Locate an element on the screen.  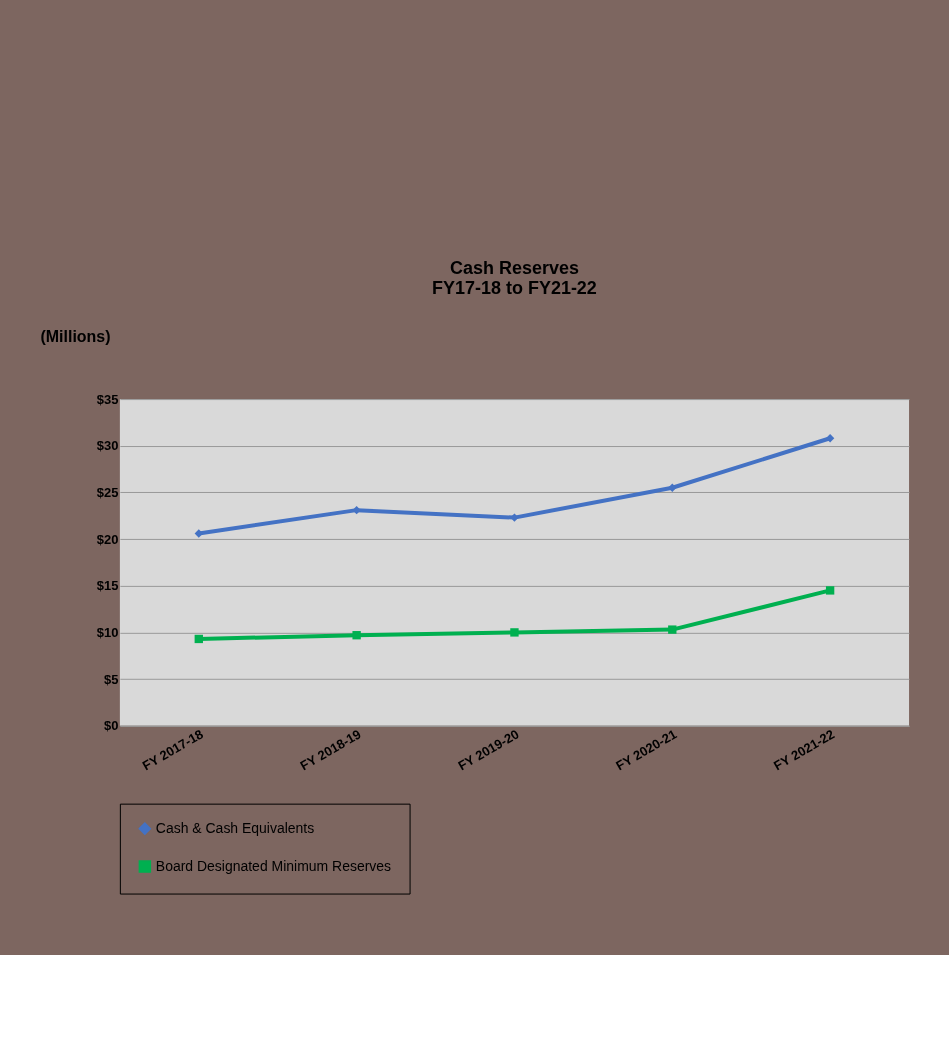
legend-label: Board Designated Minimum Reserves is located at coordinates (273, 865).